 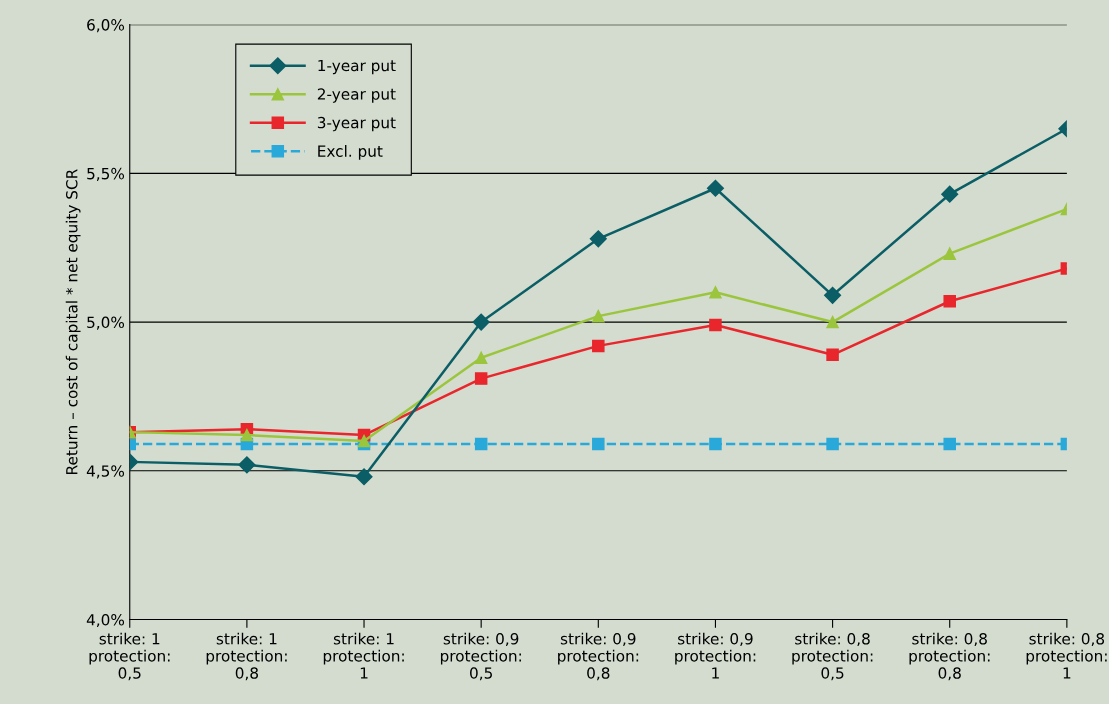 What do you see at coordinates (357, 67) in the screenshot?
I see `legend-label: 1-year put` at bounding box center [357, 67].